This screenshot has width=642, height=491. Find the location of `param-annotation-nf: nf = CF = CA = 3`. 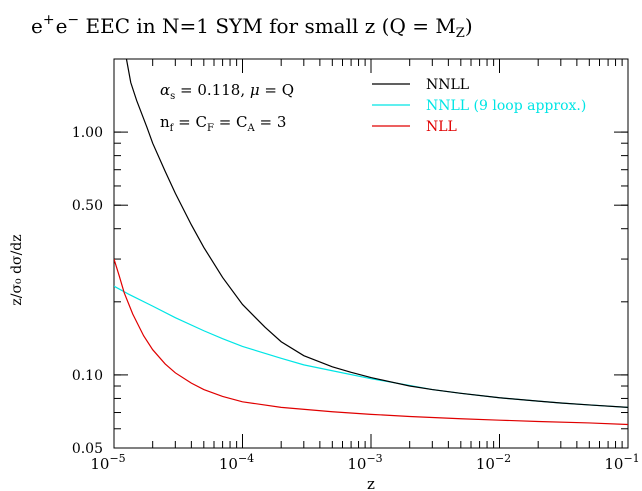

param-annotation-nf: nf = CF = CA = 3 is located at coordinates (223, 123).